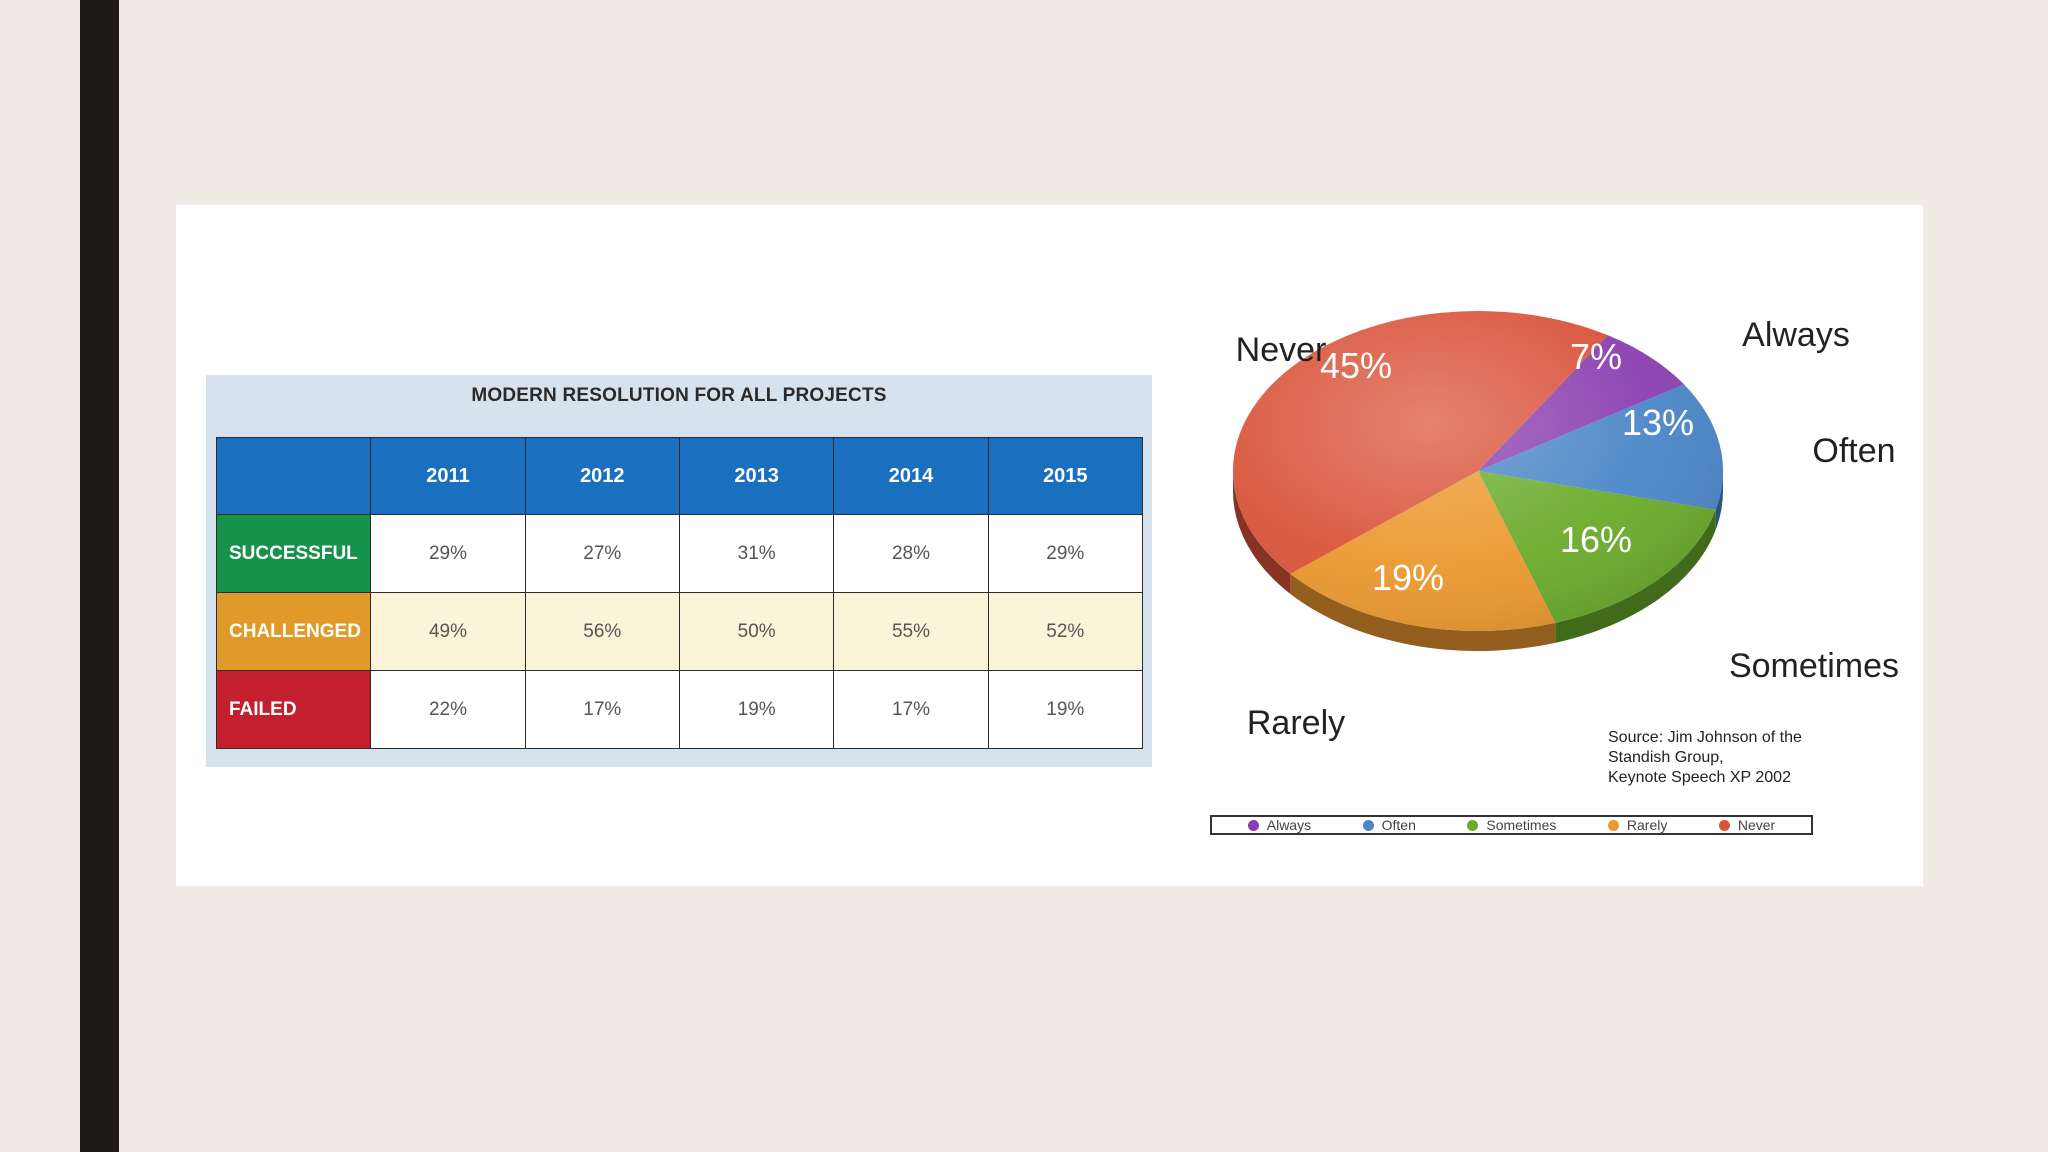  I want to click on column-header: 2011, so click(448, 476).